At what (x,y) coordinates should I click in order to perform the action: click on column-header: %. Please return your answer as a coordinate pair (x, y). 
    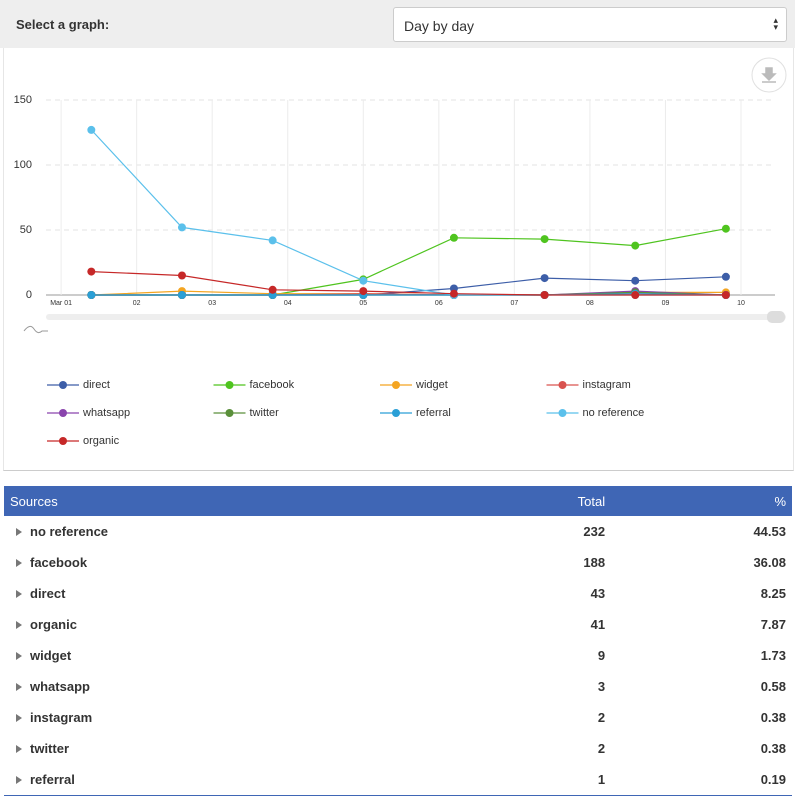
    Looking at the image, I should click on (701, 501).